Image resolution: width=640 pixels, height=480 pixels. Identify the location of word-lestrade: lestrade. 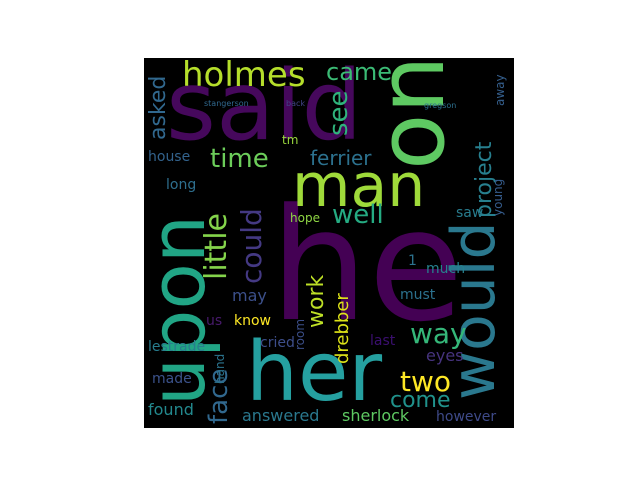
(177, 347).